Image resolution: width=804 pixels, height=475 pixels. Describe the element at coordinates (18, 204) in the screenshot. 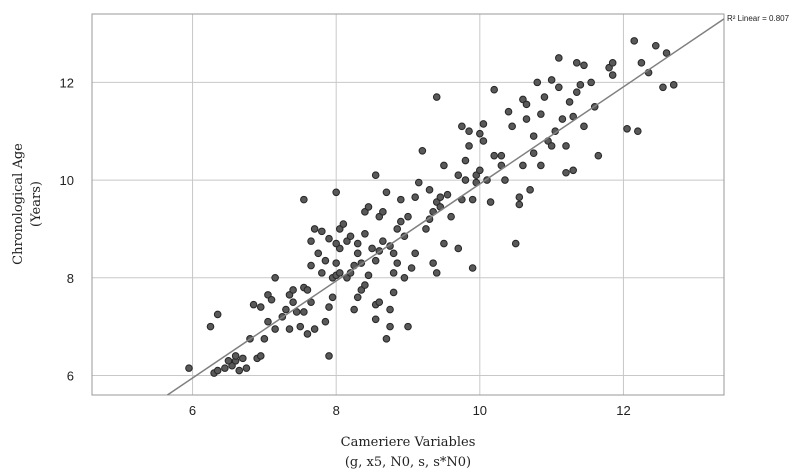

I see `y-axis-title: Chronological Age` at that location.